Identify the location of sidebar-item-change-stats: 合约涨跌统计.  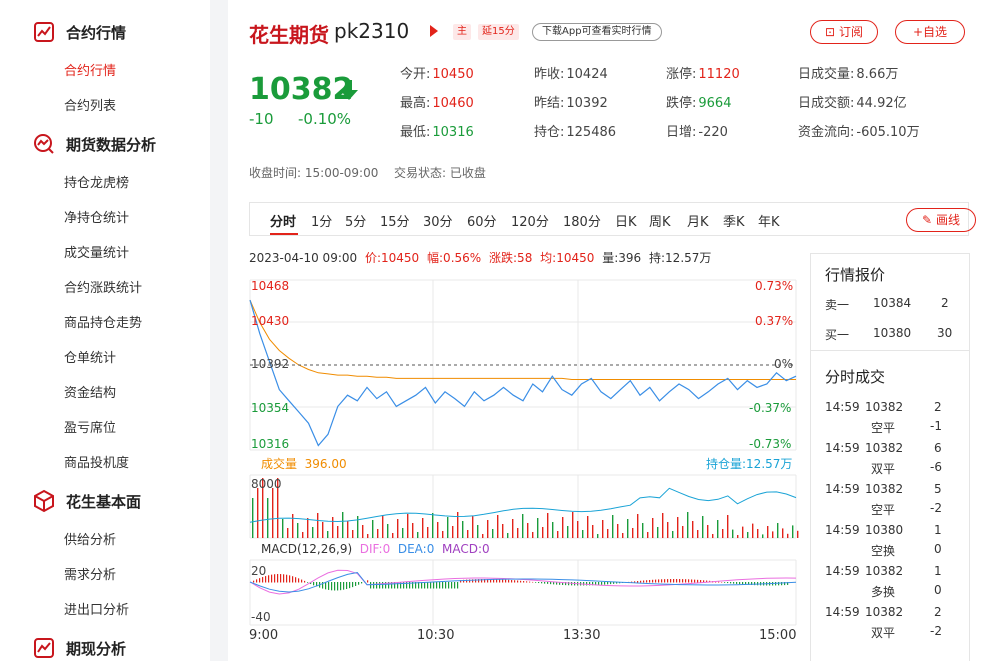
(103, 288).